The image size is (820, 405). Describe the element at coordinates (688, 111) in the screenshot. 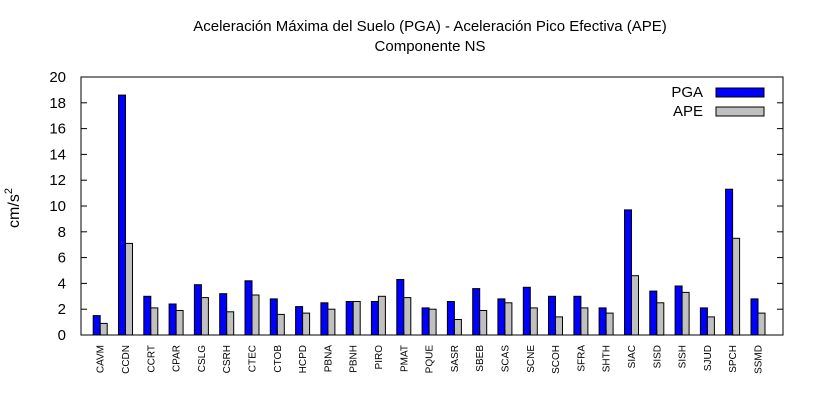

I see `legend-label-ape: APE` at that location.